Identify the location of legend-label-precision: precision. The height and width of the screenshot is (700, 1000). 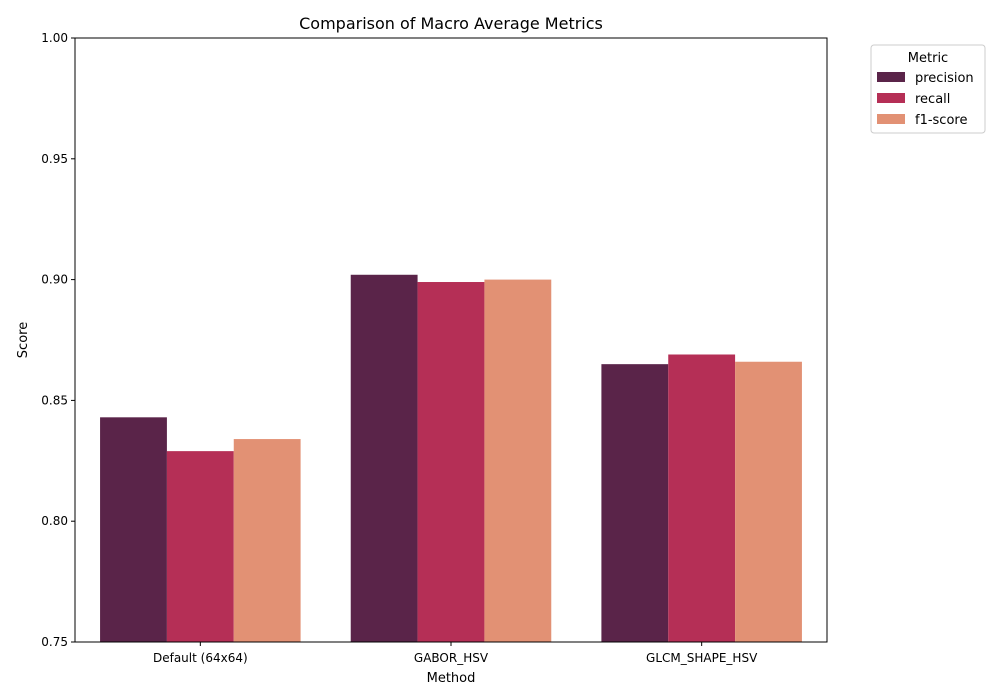
(944, 78).